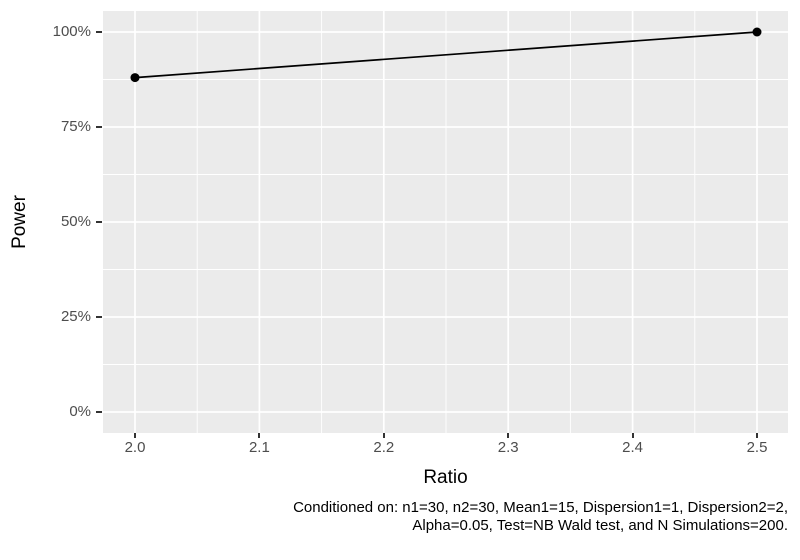  I want to click on x-tick-label: 2.0, so click(135, 447).